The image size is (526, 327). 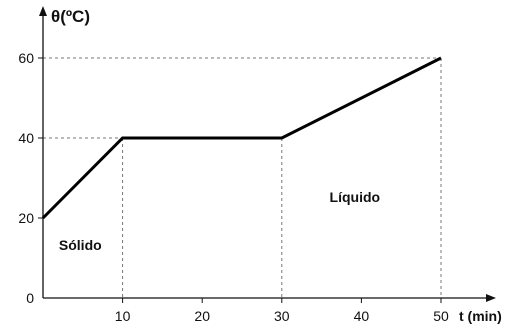 I want to click on y-tick-label-20: 20, so click(x=26, y=218).